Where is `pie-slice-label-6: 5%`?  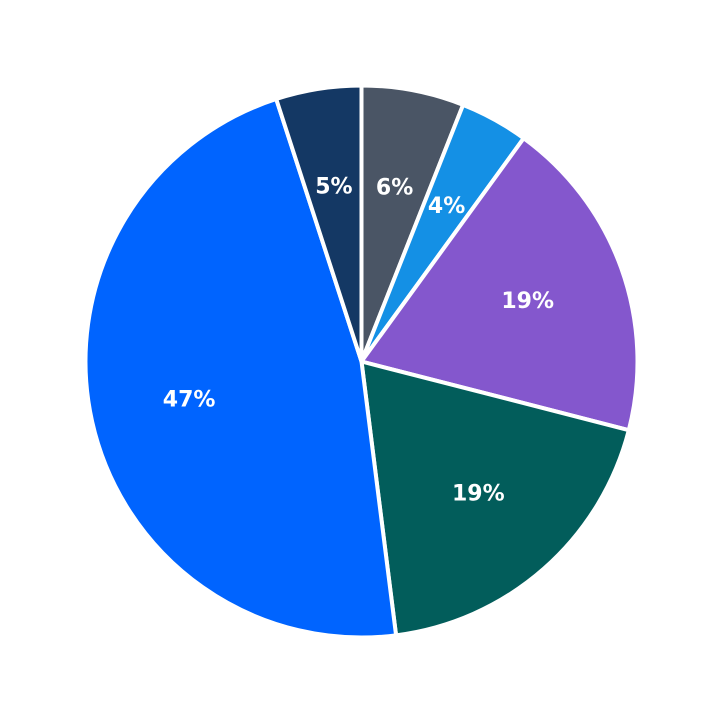 pie-slice-label-6: 5% is located at coordinates (333, 187).